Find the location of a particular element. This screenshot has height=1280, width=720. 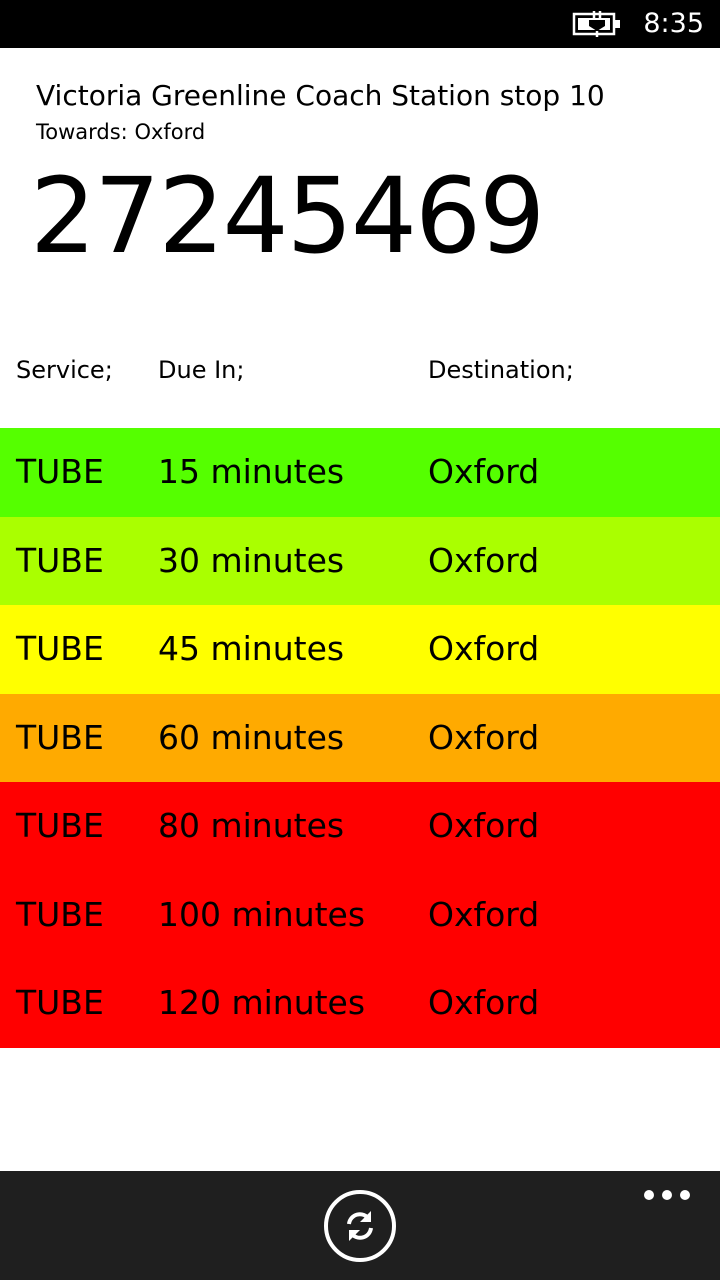

row-due-in: 60 minutes is located at coordinates (251, 737).